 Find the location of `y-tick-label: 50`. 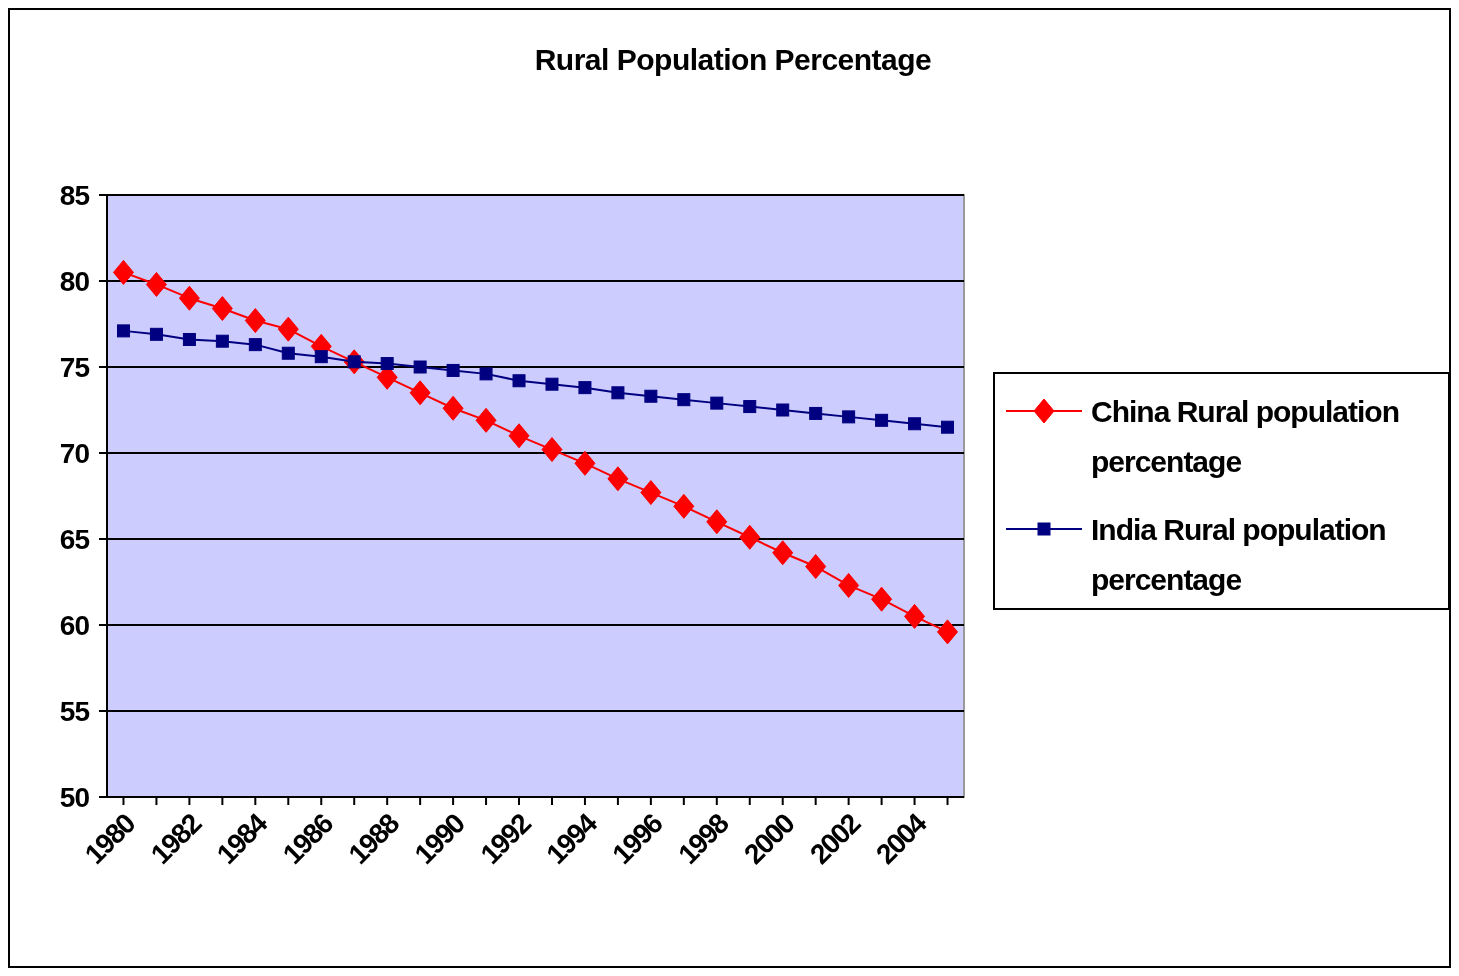

y-tick-label: 50 is located at coordinates (74, 797).